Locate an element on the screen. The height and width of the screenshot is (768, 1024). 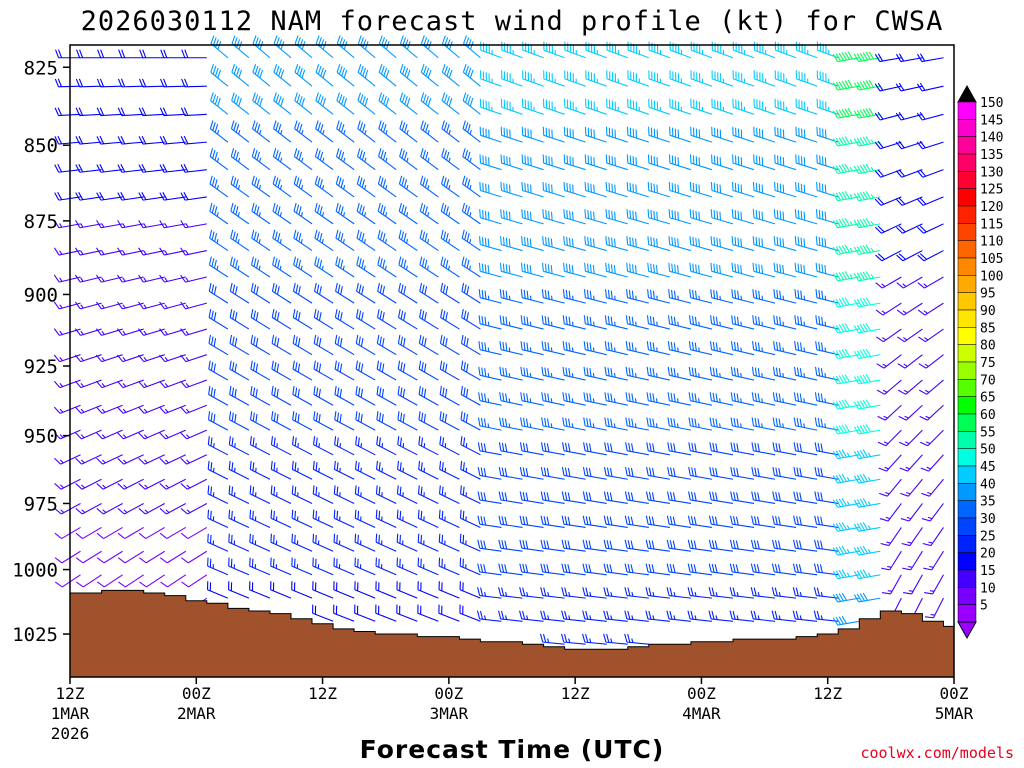
x-tick-label: 00Z is located at coordinates (448, 693).